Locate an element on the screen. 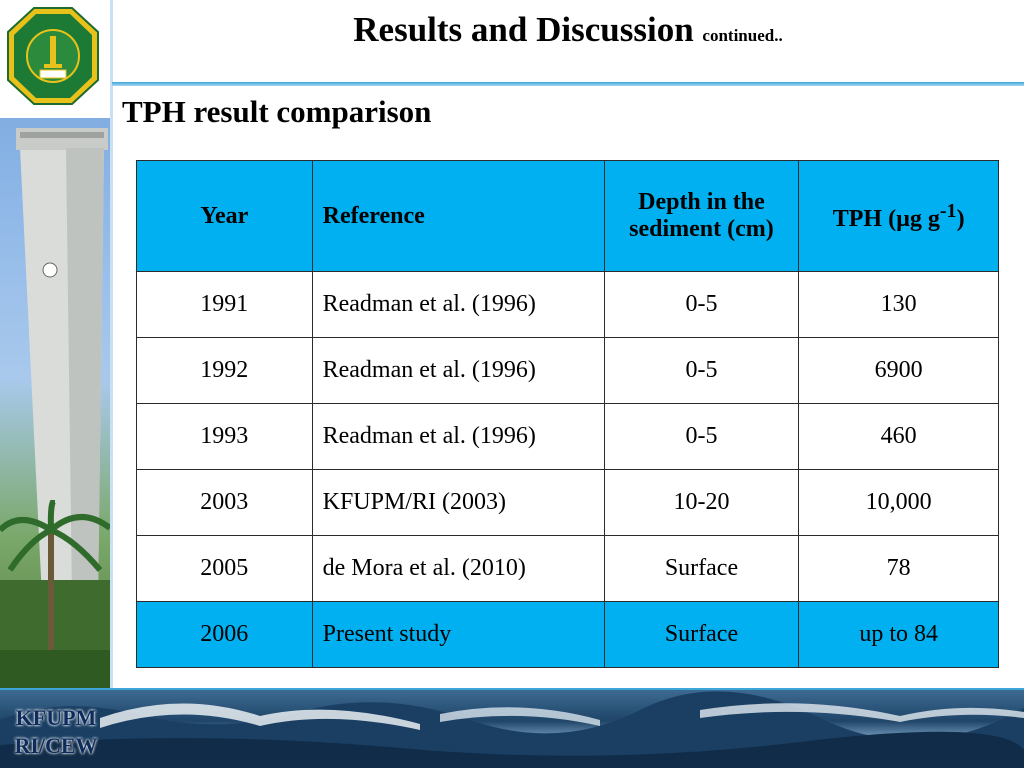 The width and height of the screenshot is (1024, 768). brand-line-1: KFUPM is located at coordinates (56, 717).